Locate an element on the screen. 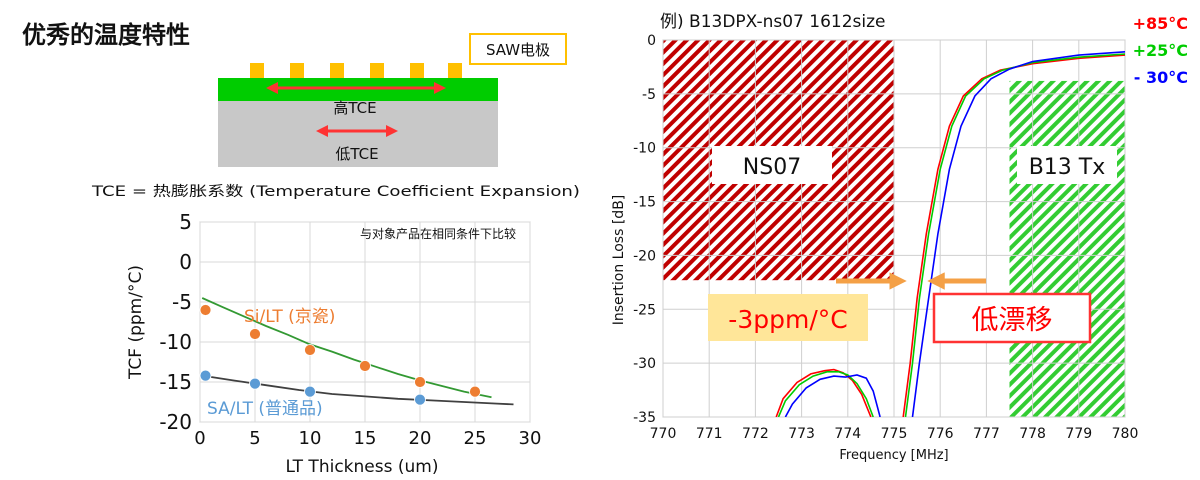 The height and width of the screenshot is (480, 1200). tcf-x-ticks: 0 5 10 15 20 25 30 is located at coordinates (367, 438).